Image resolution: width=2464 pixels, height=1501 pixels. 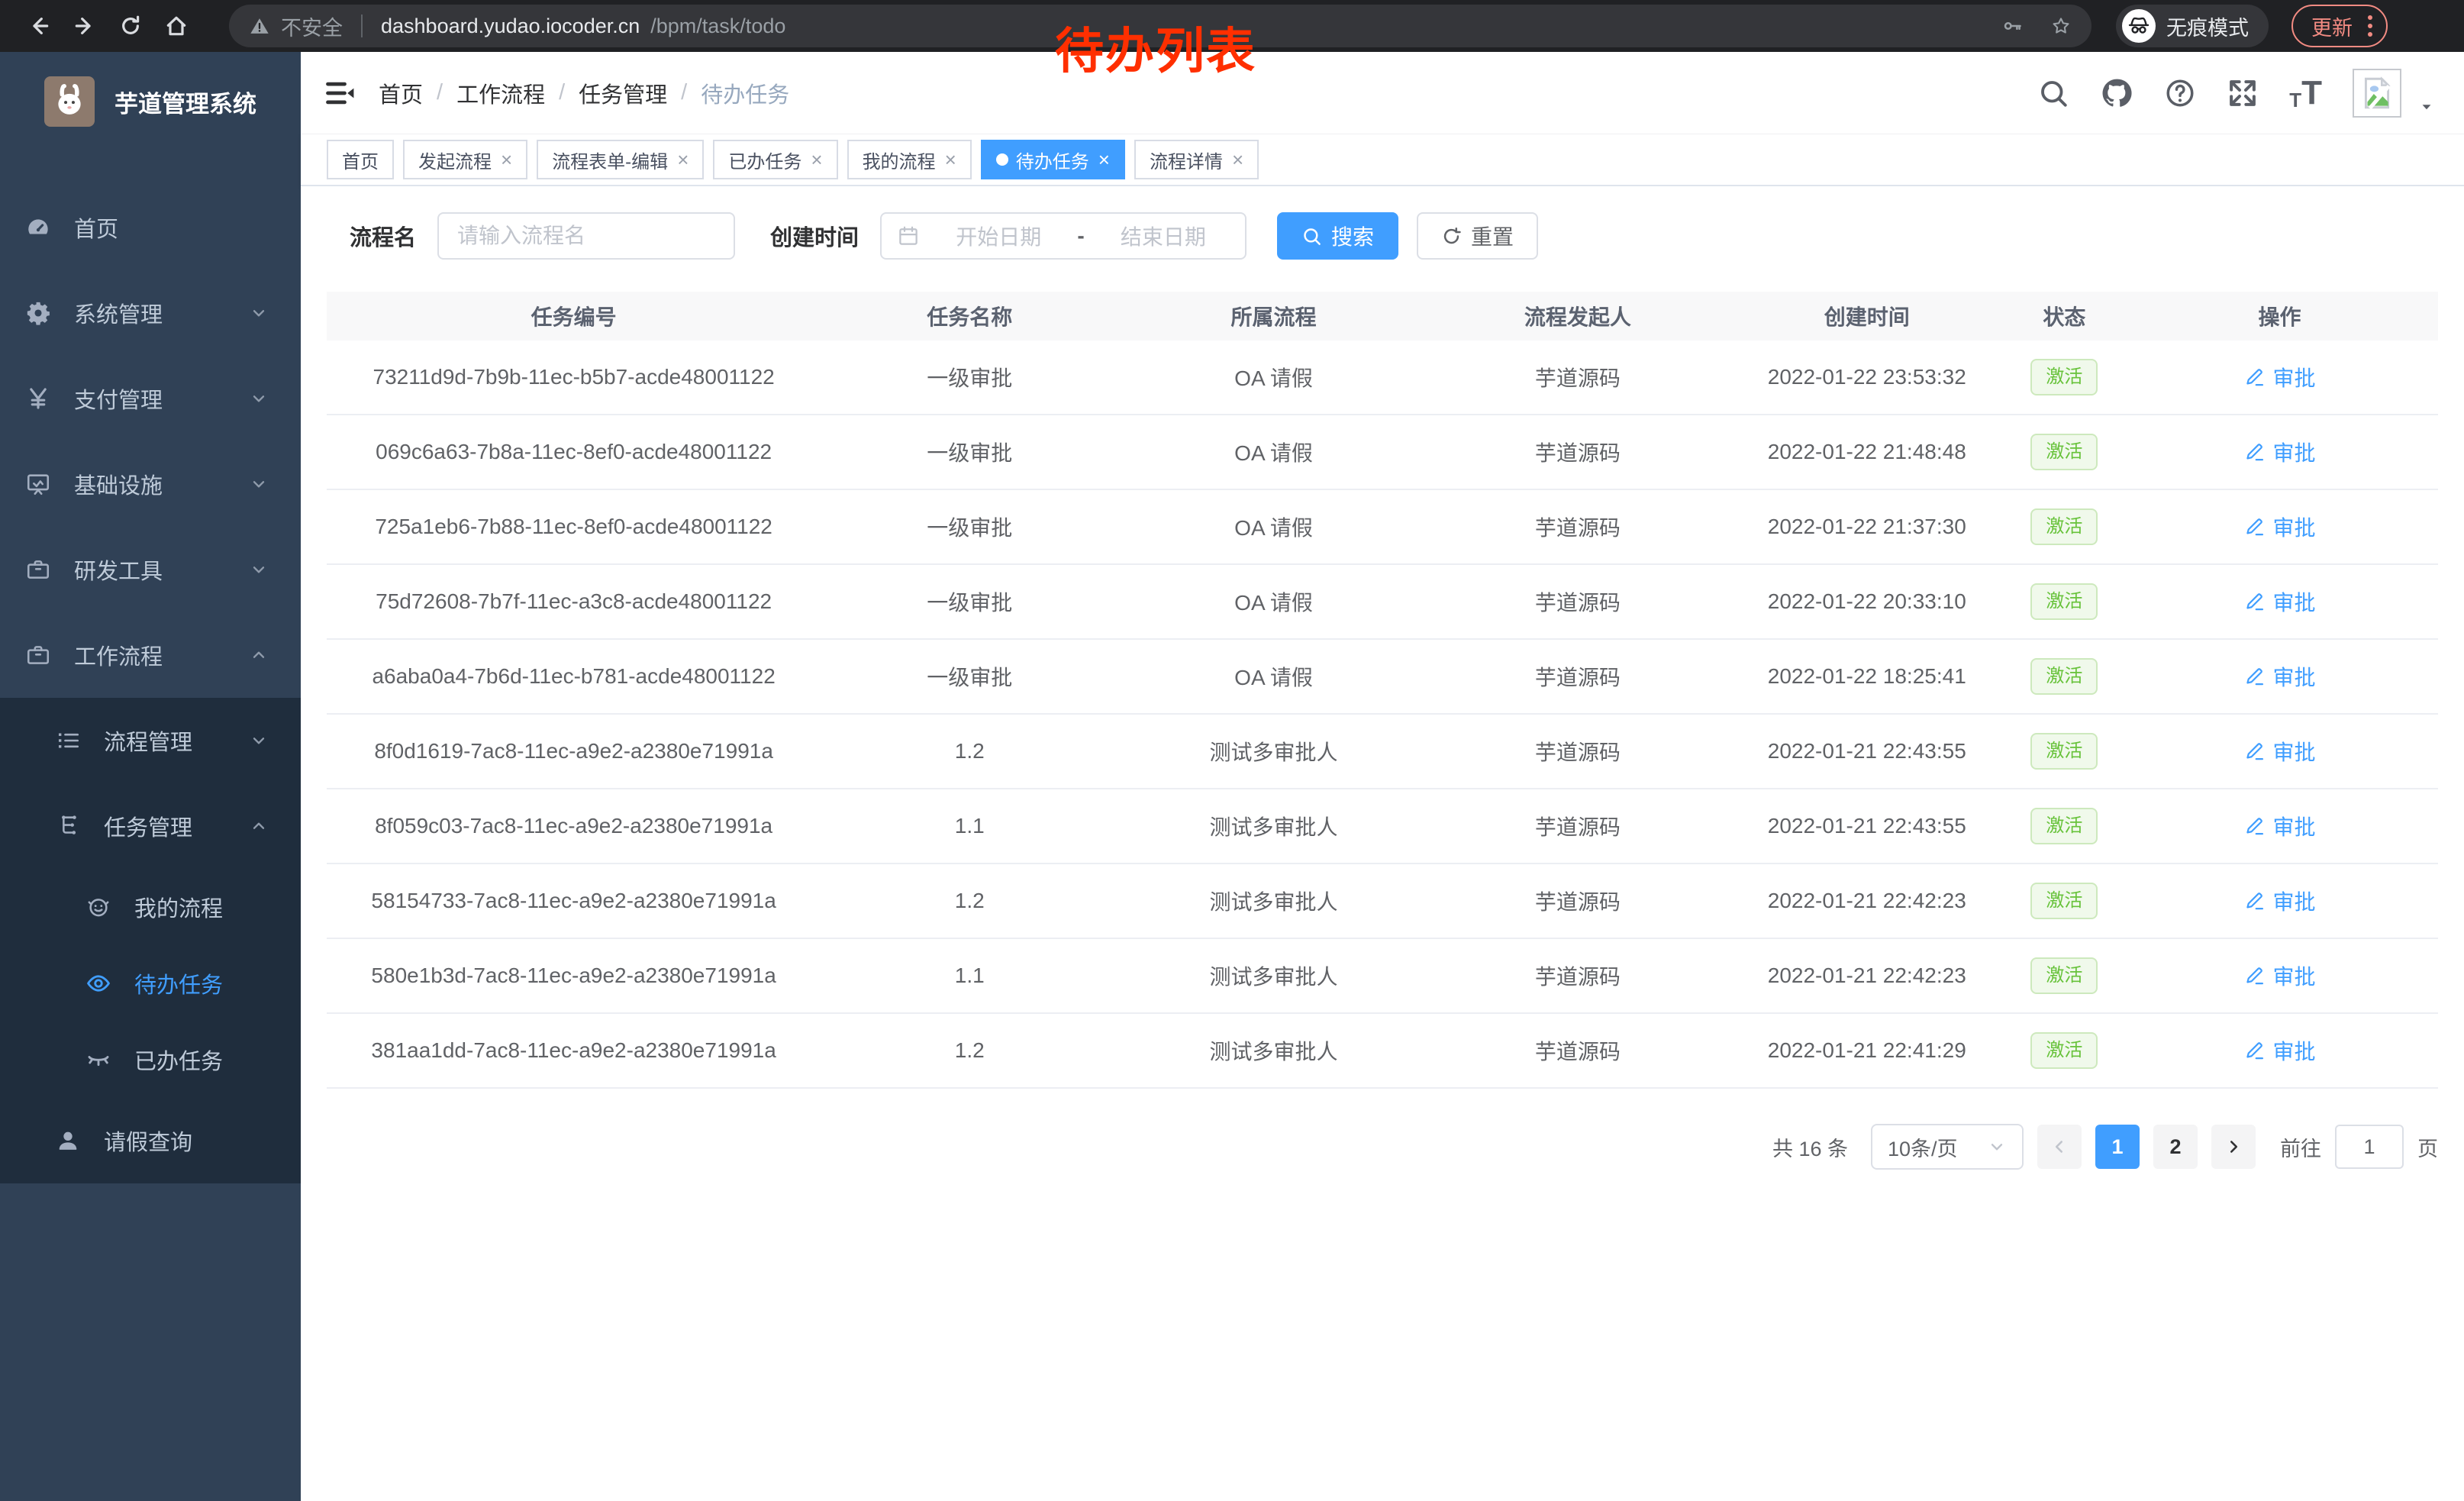 I want to click on search-button: 搜索, so click(x=1338, y=236).